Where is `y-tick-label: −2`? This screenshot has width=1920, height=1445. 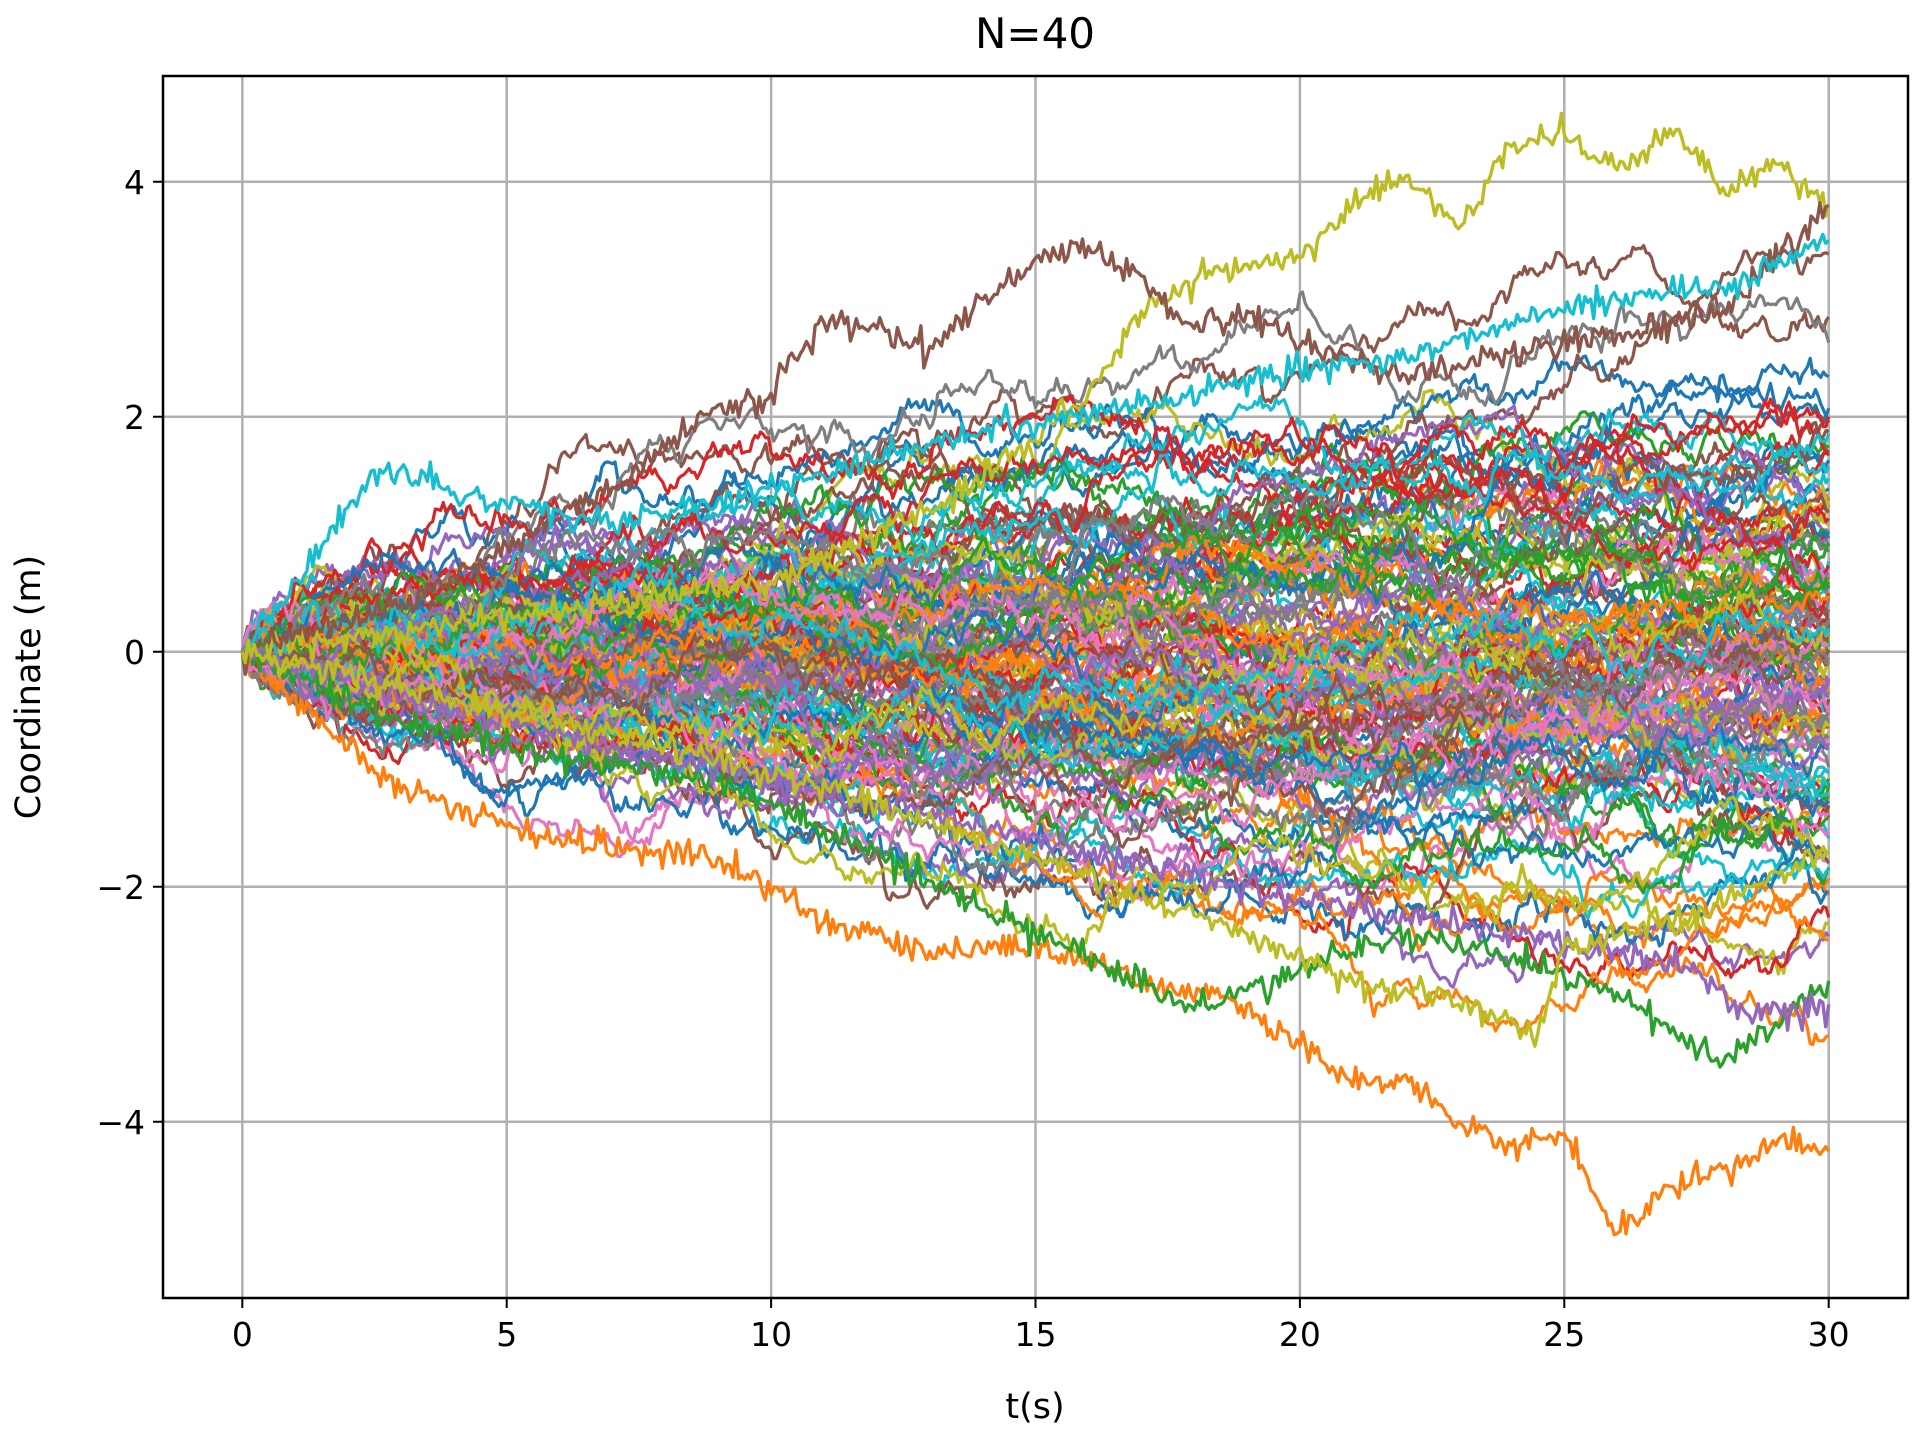 y-tick-label: −2 is located at coordinates (120, 887).